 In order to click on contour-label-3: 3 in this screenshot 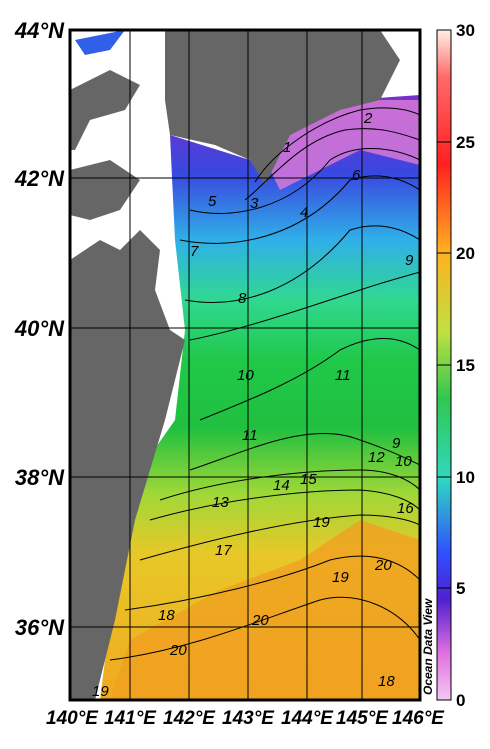, I will do `click(254, 203)`.